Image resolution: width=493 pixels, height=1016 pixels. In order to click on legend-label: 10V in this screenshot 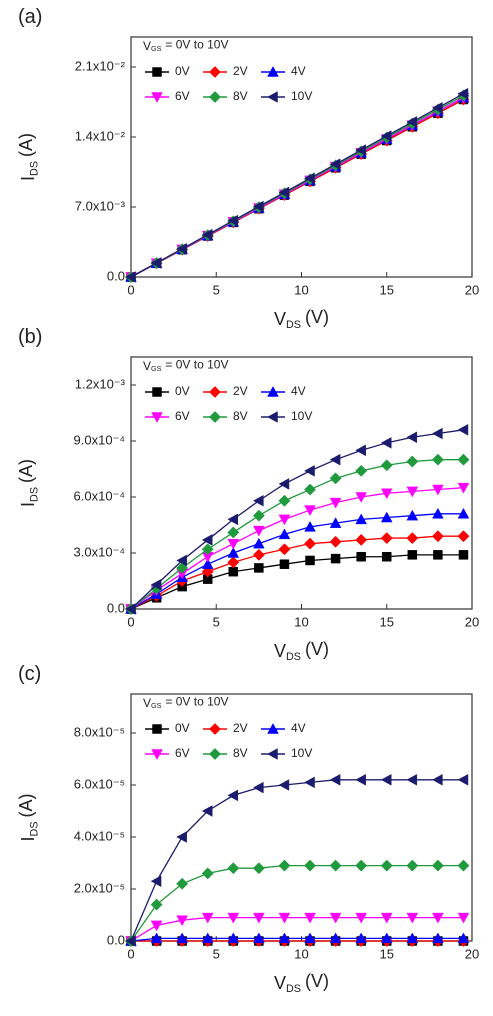, I will do `click(301, 416)`.